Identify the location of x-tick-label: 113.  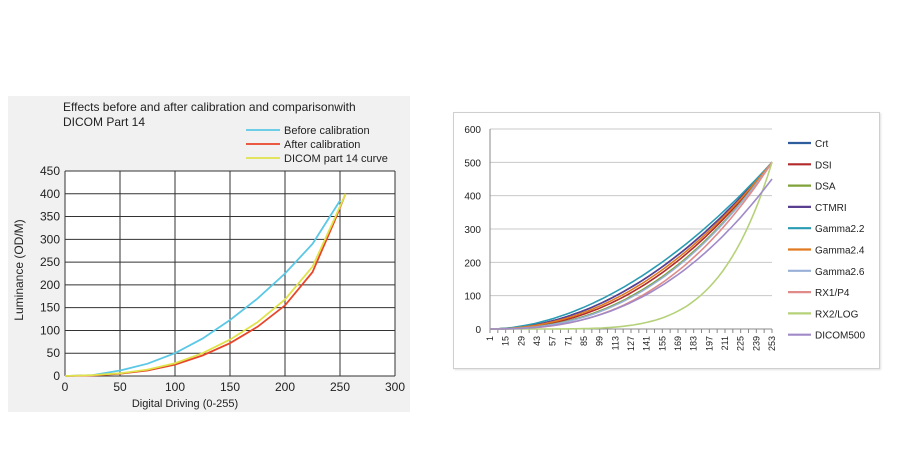
(615, 343).